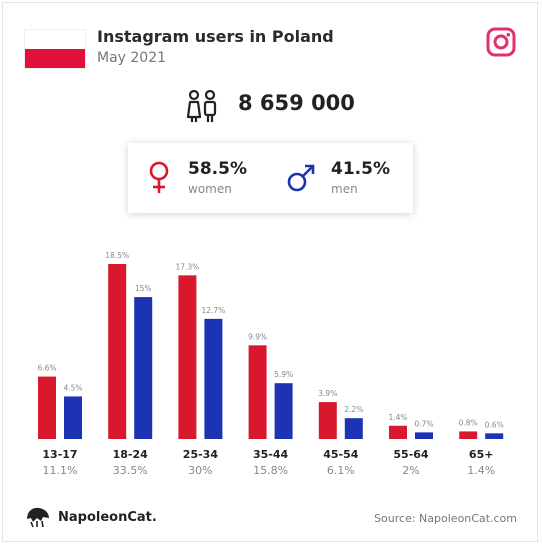  What do you see at coordinates (38, 517) in the screenshot?
I see `napoleoncat-logo` at bounding box center [38, 517].